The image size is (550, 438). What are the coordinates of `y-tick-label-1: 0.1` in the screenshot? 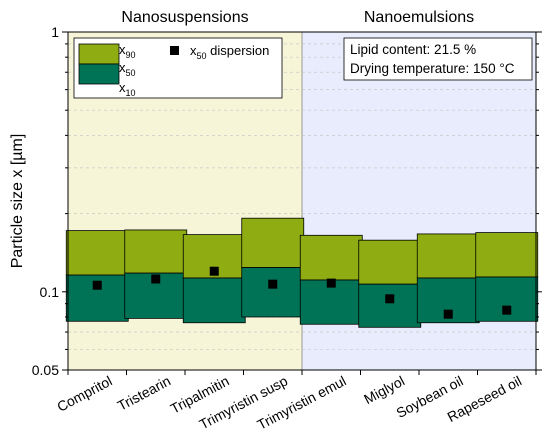 It's located at (50, 292).